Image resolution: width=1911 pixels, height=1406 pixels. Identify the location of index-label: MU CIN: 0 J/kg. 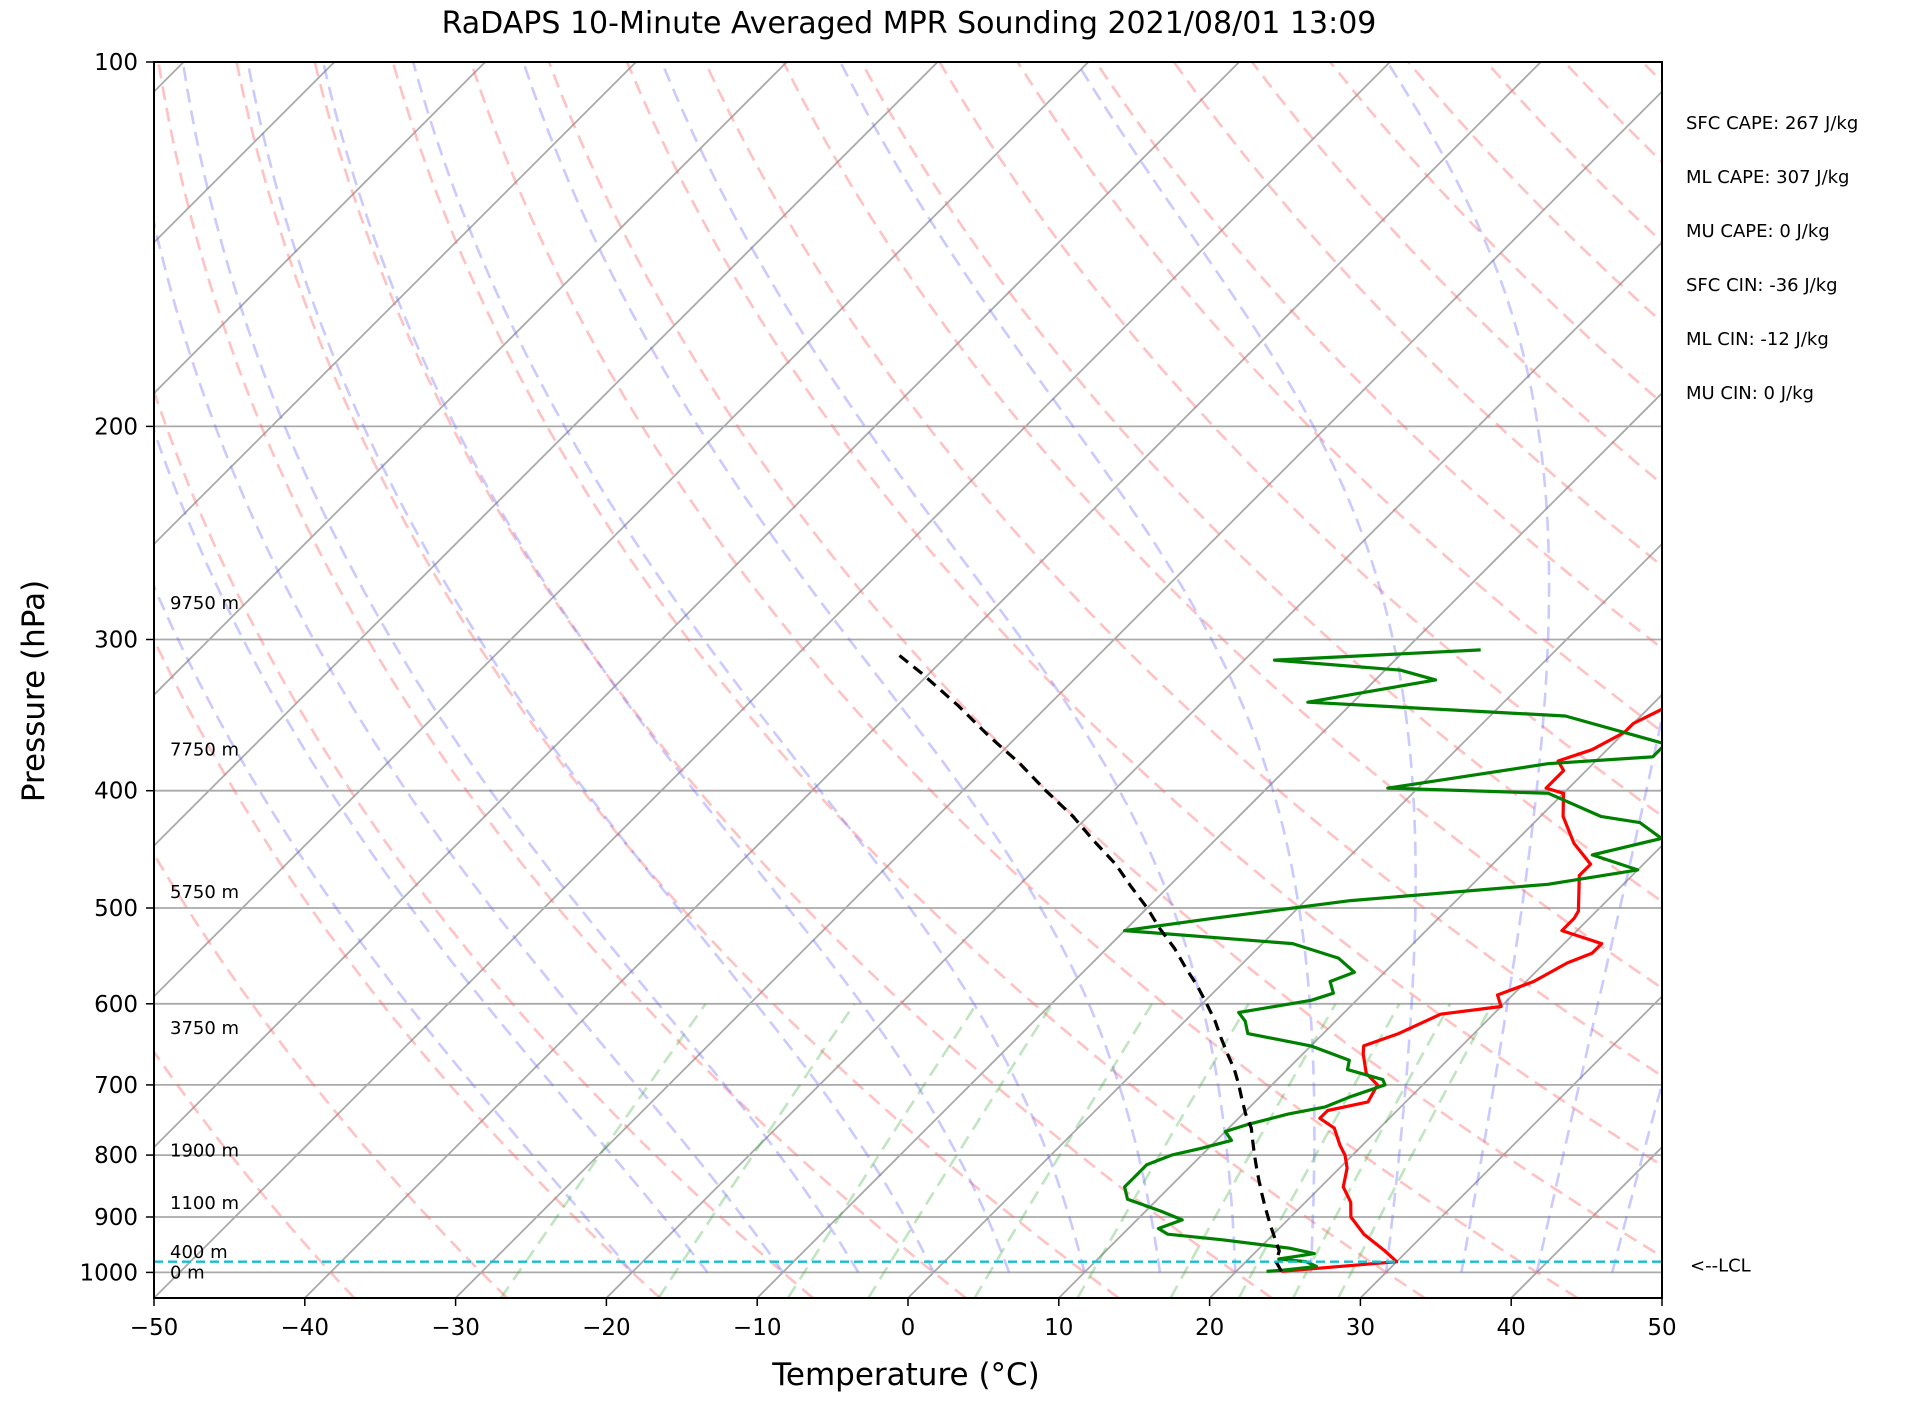
(1750, 393).